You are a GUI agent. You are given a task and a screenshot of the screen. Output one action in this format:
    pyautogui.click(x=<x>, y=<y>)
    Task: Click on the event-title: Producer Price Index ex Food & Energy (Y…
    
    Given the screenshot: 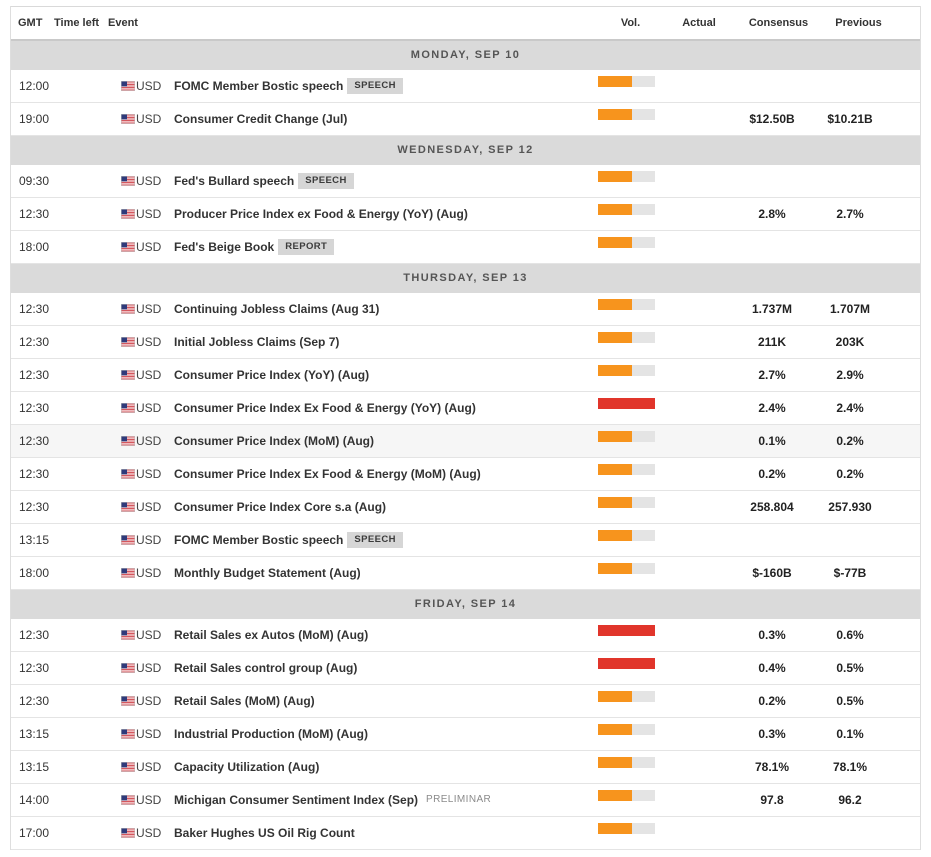 What is the action you would take?
    pyautogui.click(x=321, y=214)
    